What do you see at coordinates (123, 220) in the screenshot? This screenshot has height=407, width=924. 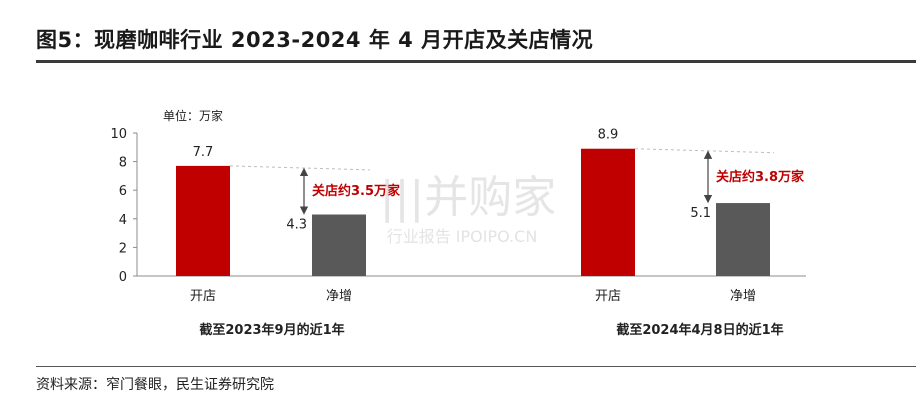 I see `y-tick-label: 4` at bounding box center [123, 220].